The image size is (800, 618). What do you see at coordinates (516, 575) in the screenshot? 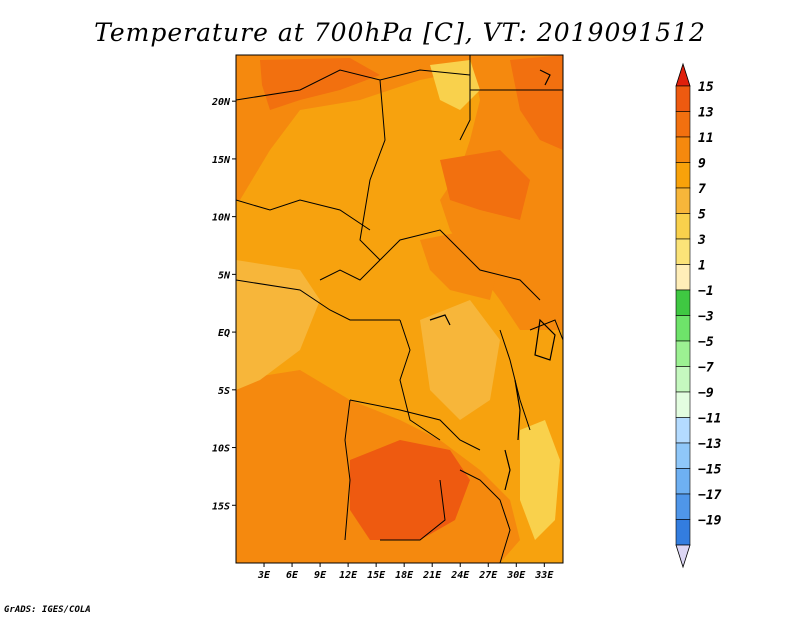
I see `x-tick-label: 30E` at bounding box center [516, 575].